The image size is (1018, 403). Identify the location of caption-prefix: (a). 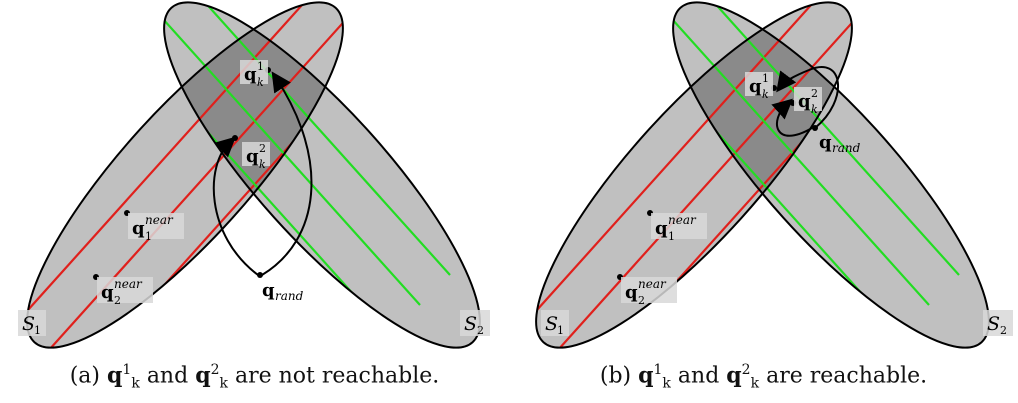
(85, 376).